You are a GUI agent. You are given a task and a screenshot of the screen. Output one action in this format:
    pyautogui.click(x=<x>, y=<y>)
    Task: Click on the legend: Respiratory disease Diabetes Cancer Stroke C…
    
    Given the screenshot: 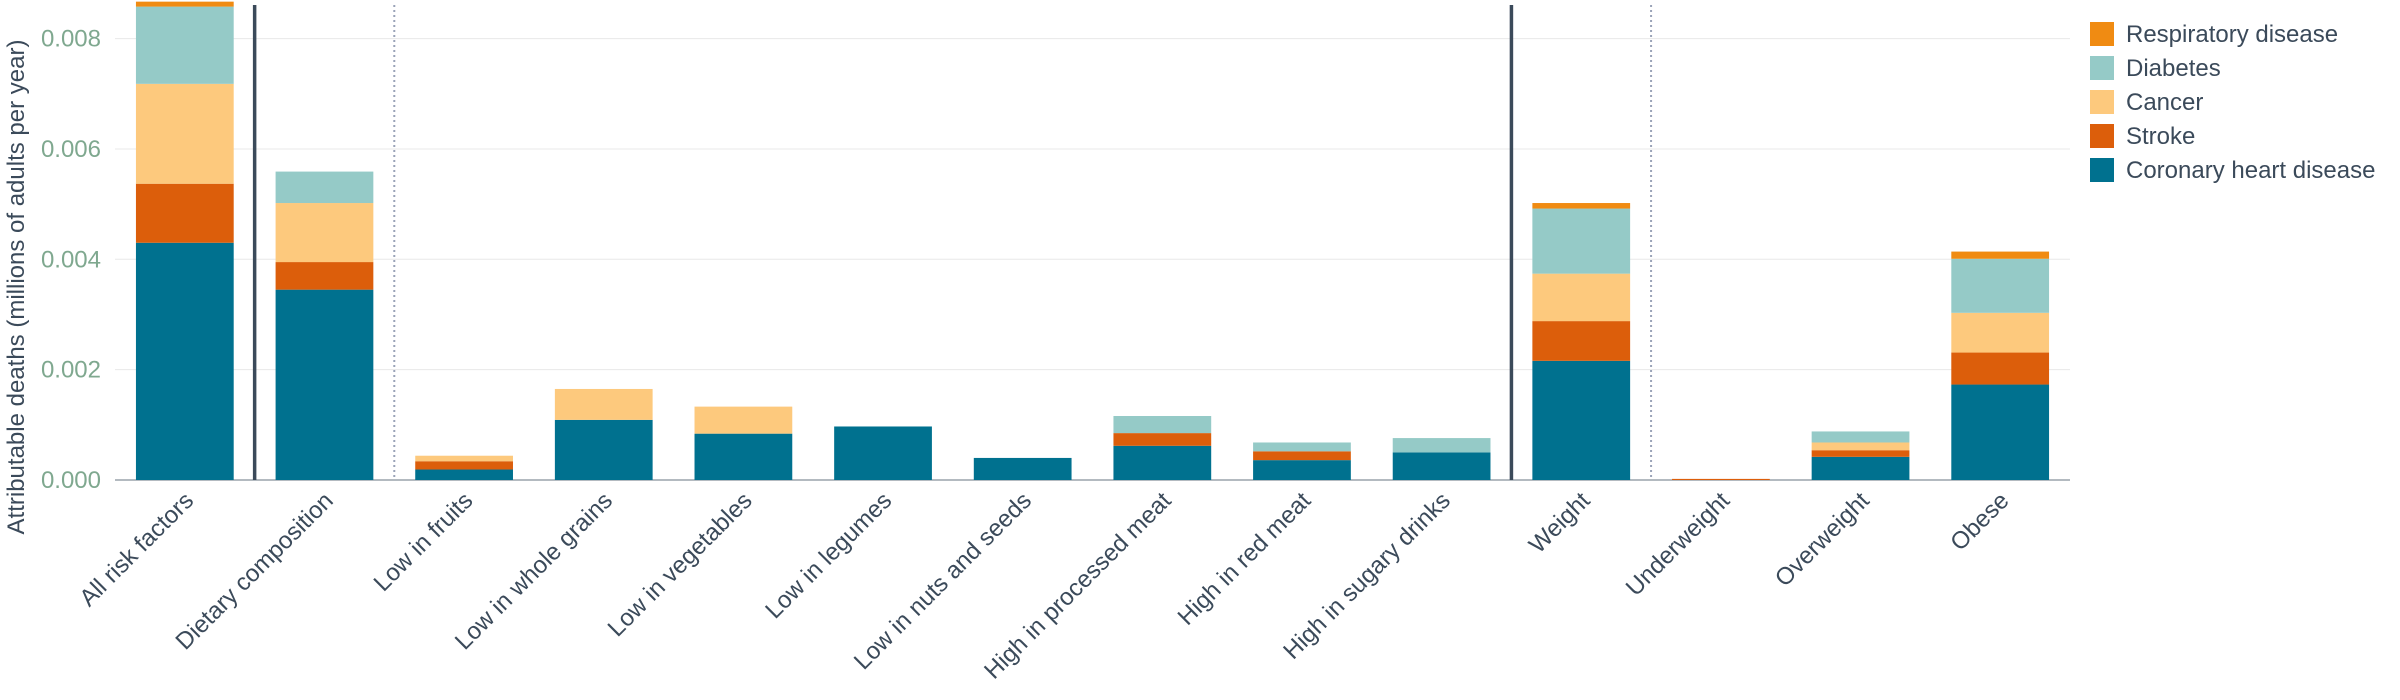 What is the action you would take?
    pyautogui.click(x=2232, y=102)
    